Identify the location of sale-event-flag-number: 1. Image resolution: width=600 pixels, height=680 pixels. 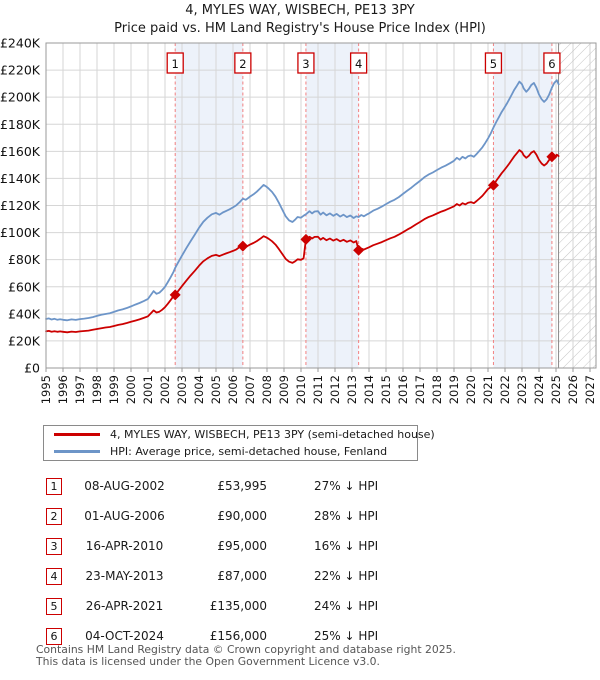
(175, 64).